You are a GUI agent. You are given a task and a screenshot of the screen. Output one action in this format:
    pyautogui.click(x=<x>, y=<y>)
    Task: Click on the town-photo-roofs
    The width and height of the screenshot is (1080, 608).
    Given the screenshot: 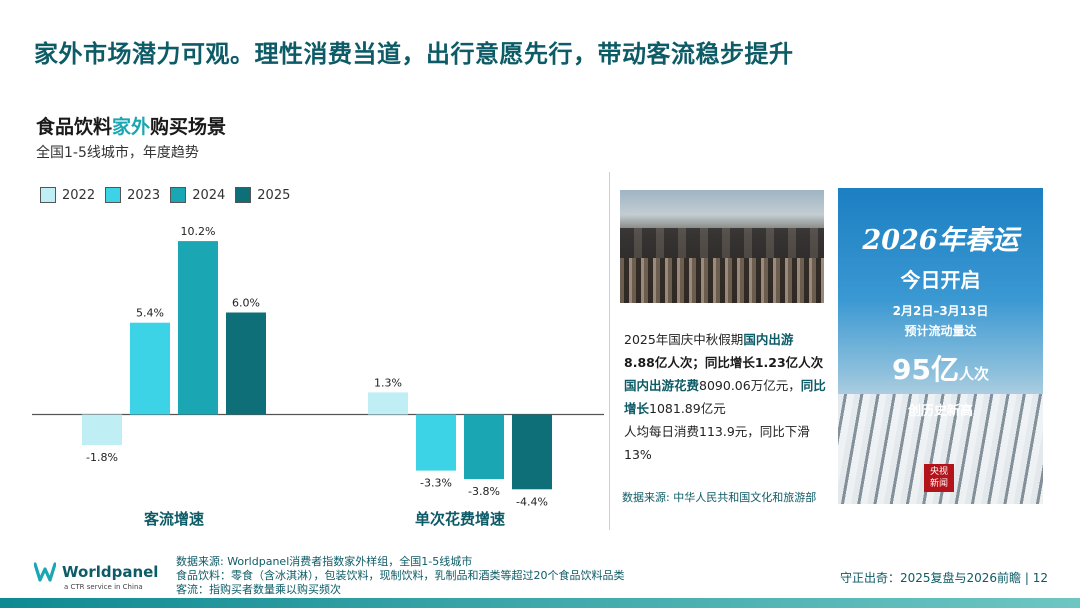 What is the action you would take?
    pyautogui.click(x=722, y=243)
    